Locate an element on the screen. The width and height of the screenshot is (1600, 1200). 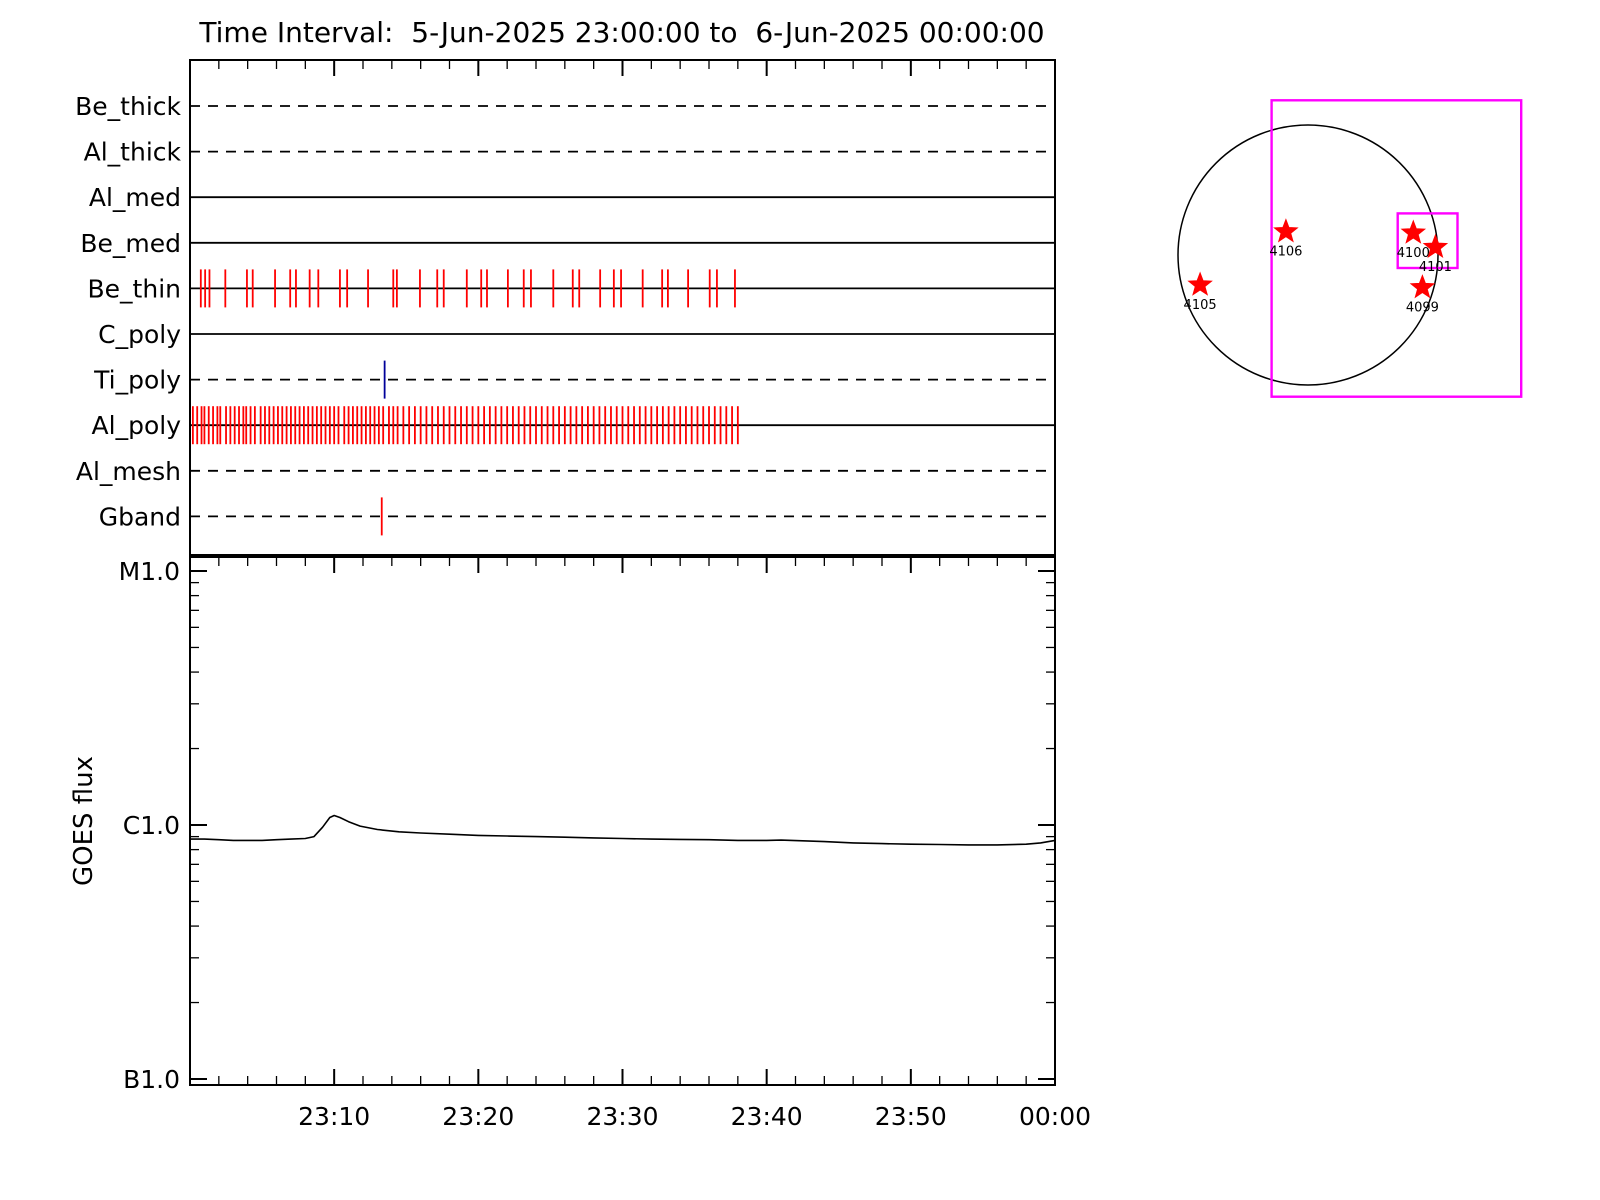
active-region-label: 4100 is located at coordinates (1413, 253).